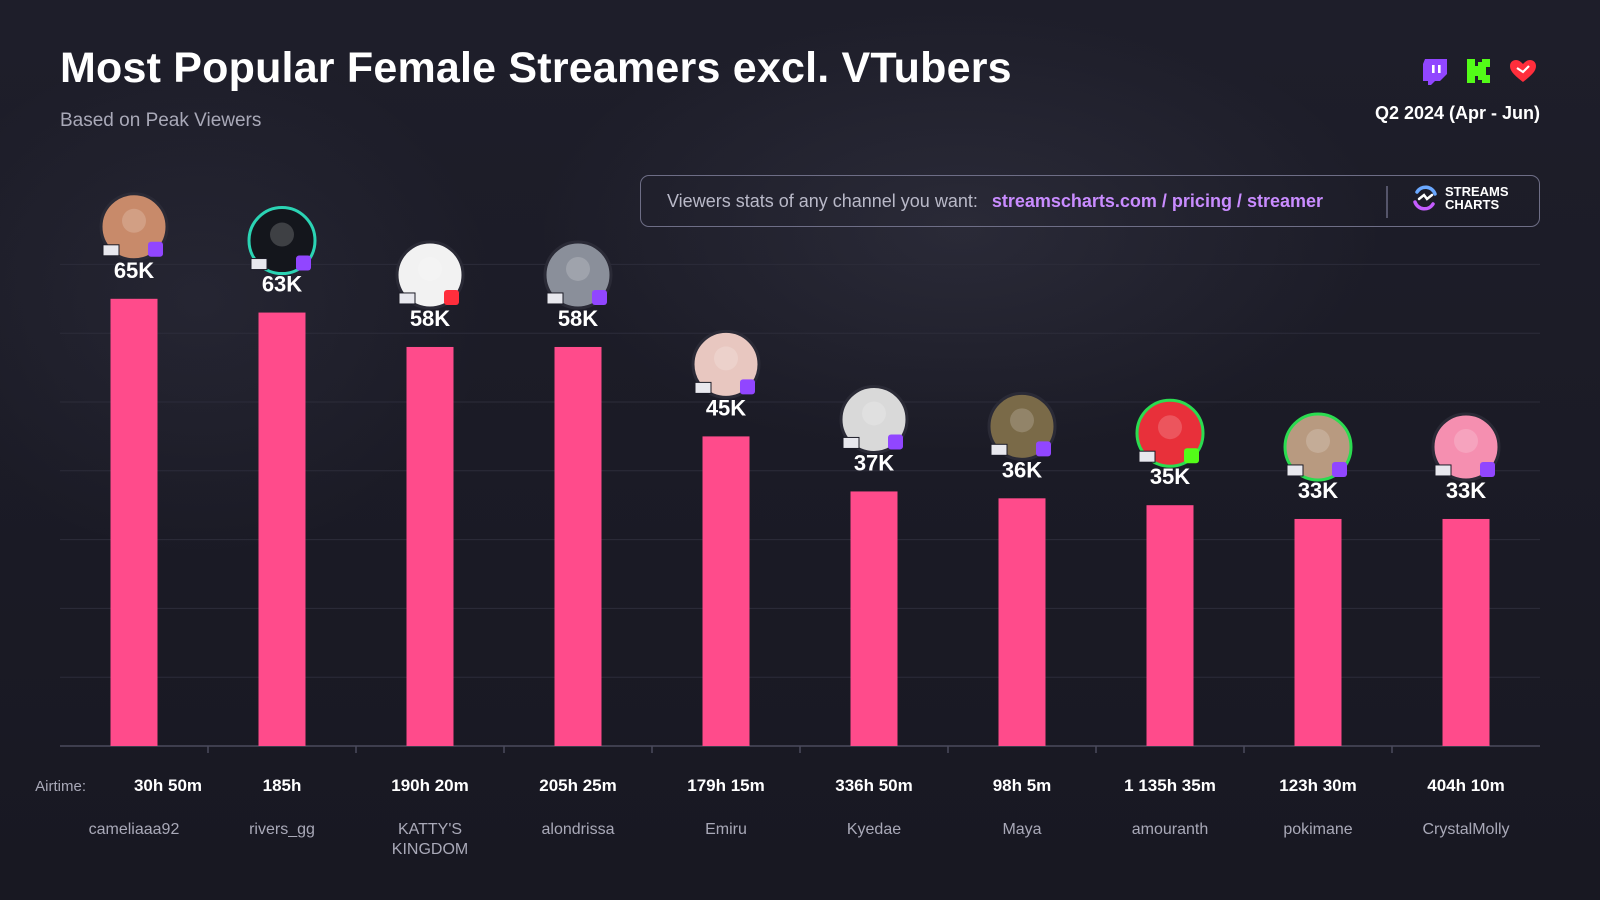 Image resolution: width=1600 pixels, height=900 pixels. I want to click on youtube-icon, so click(1523, 71).